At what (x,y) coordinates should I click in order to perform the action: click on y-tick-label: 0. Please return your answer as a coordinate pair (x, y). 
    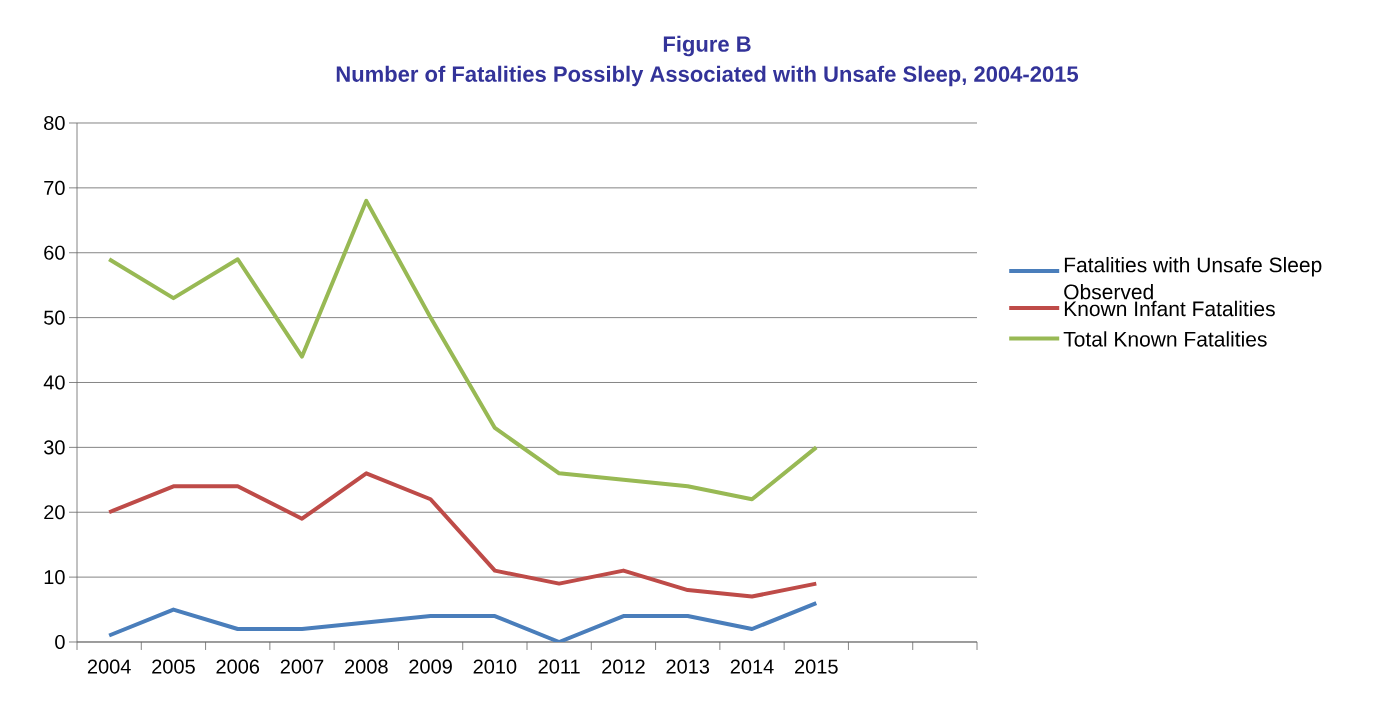
    Looking at the image, I should click on (60, 642).